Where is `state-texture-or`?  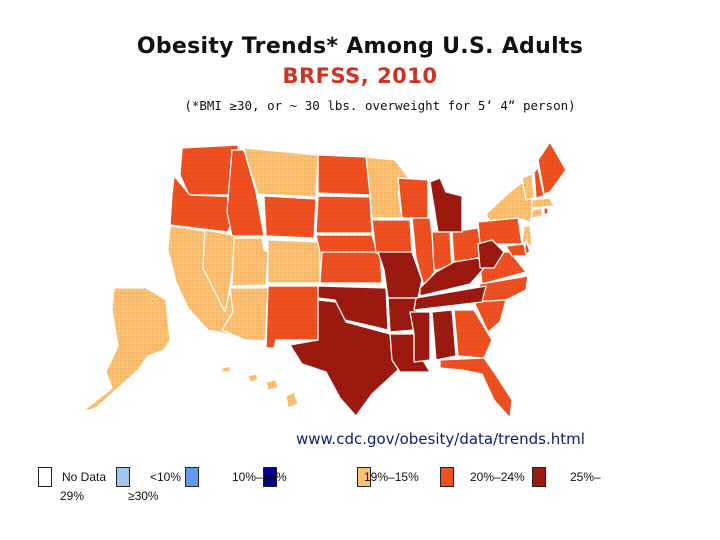 state-texture-or is located at coordinates (205, 204).